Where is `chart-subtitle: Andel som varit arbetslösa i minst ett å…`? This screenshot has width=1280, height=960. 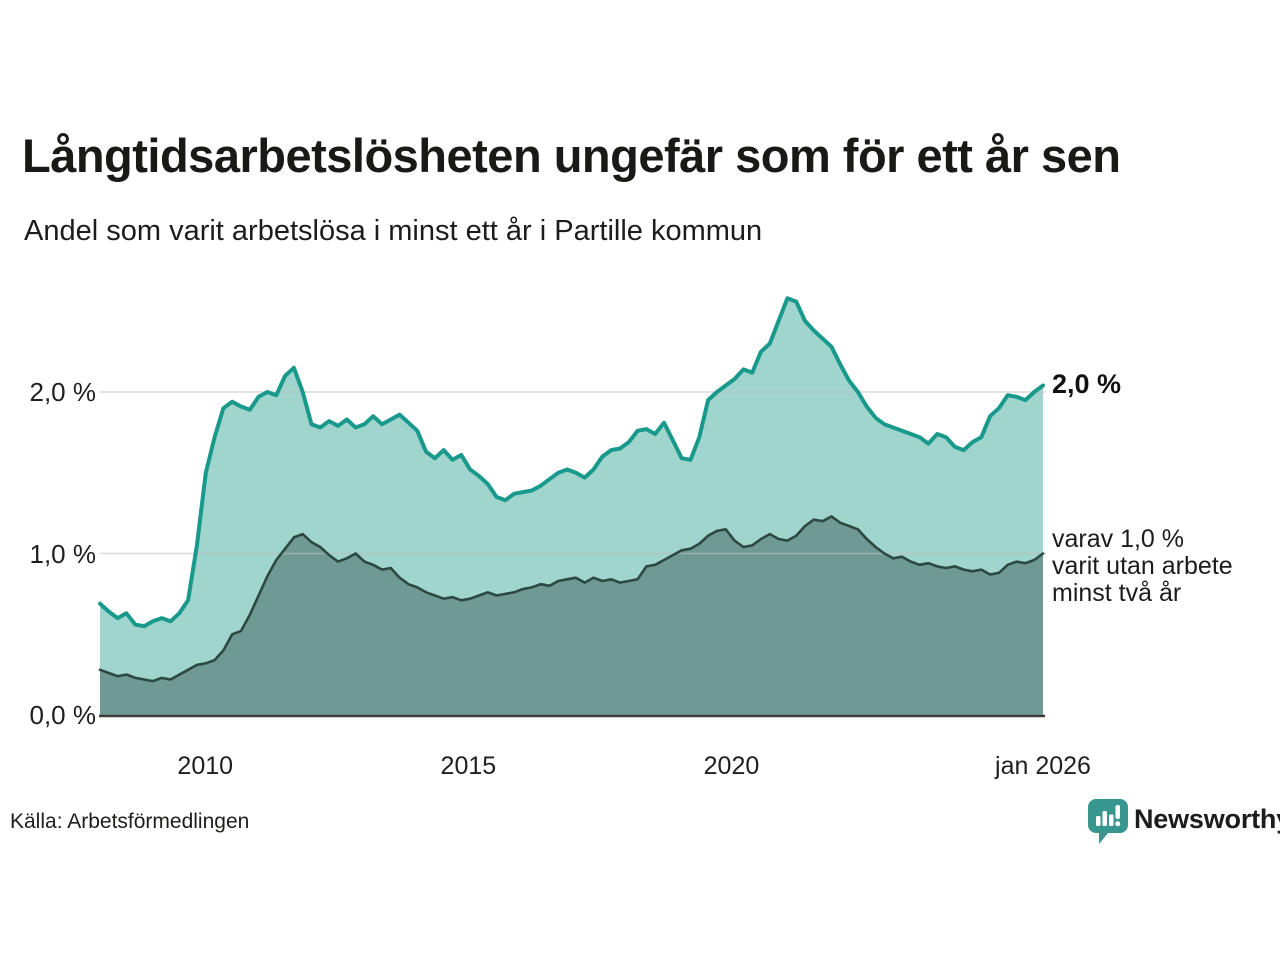 chart-subtitle: Andel som varit arbetslösa i minst ett å… is located at coordinates (393, 231).